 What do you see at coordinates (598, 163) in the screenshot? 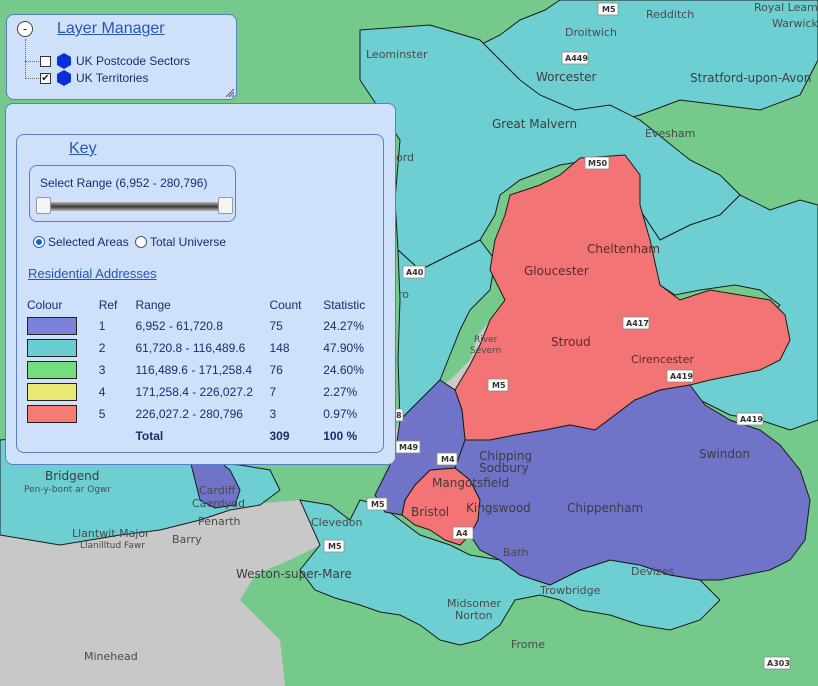
I see `svg-text: M50` at bounding box center [598, 163].